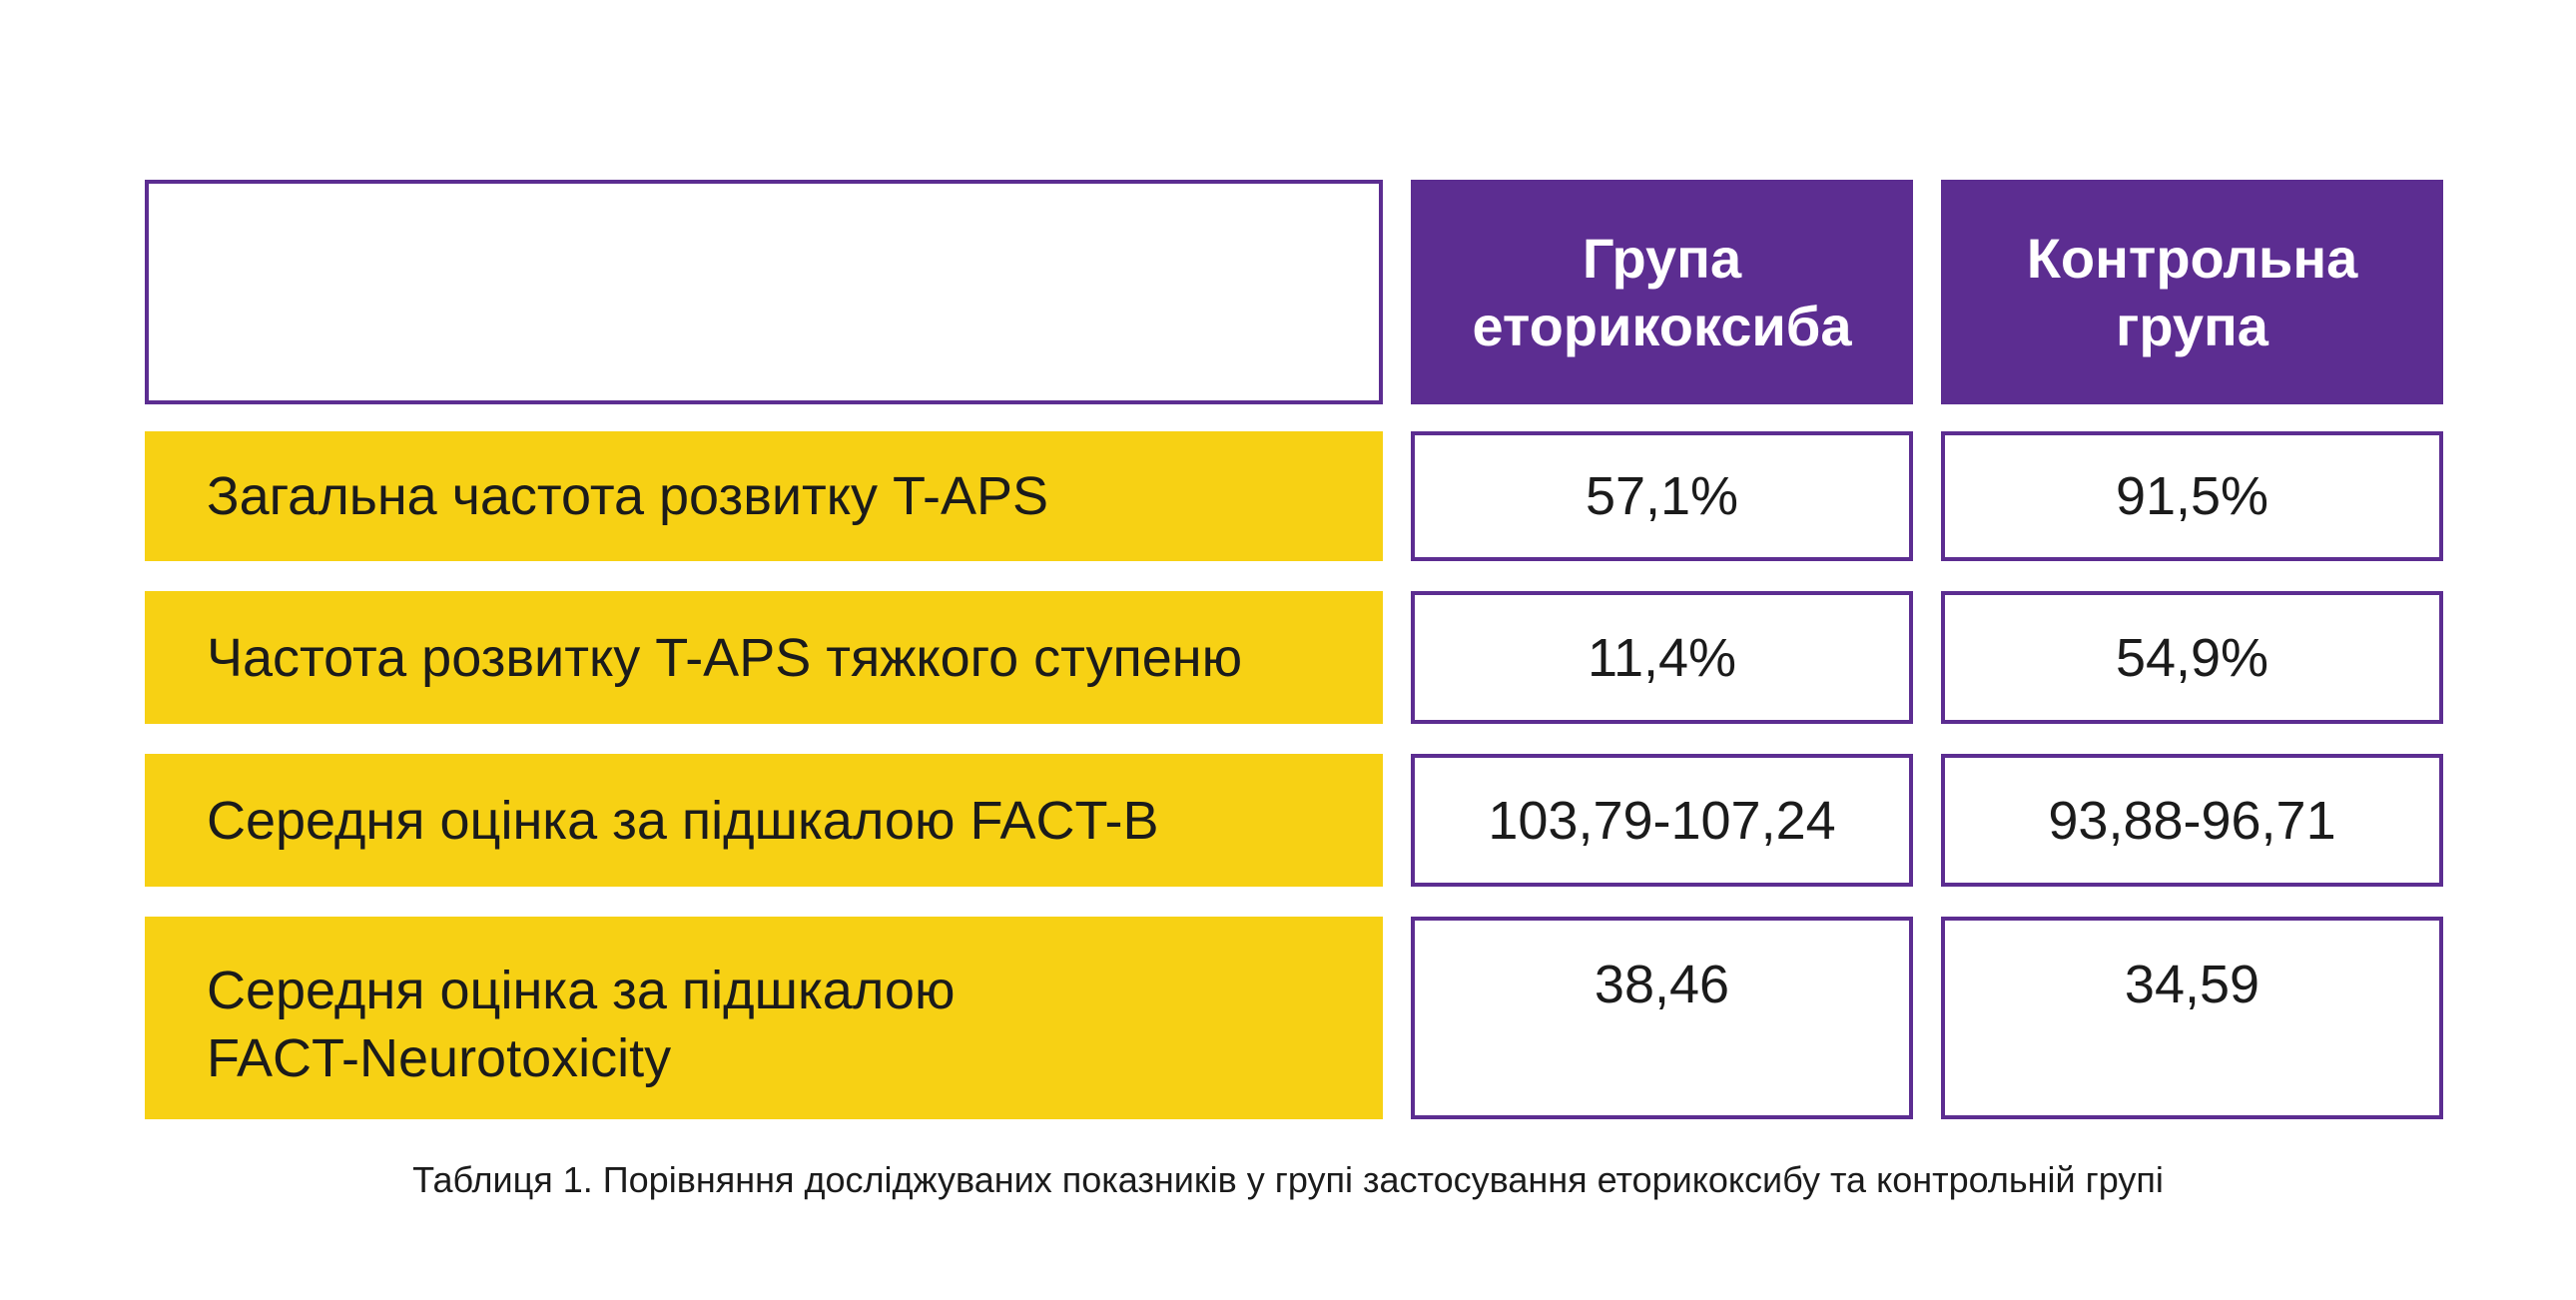 This screenshot has height=1300, width=2576. Describe the element at coordinates (764, 292) in the screenshot. I see `table-corner-cell` at that location.